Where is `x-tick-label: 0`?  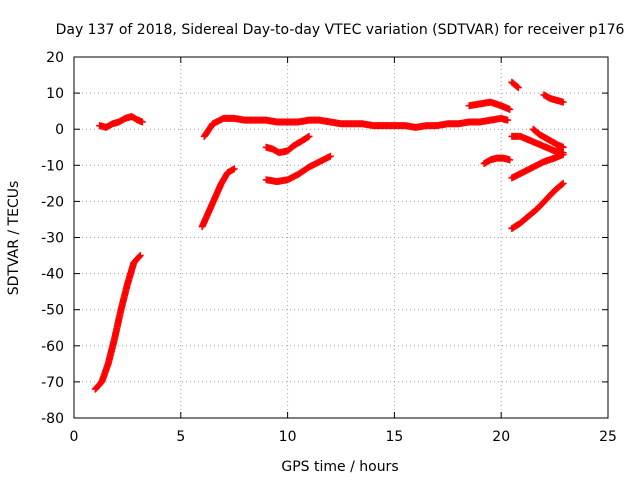 x-tick-label: 0 is located at coordinates (74, 437).